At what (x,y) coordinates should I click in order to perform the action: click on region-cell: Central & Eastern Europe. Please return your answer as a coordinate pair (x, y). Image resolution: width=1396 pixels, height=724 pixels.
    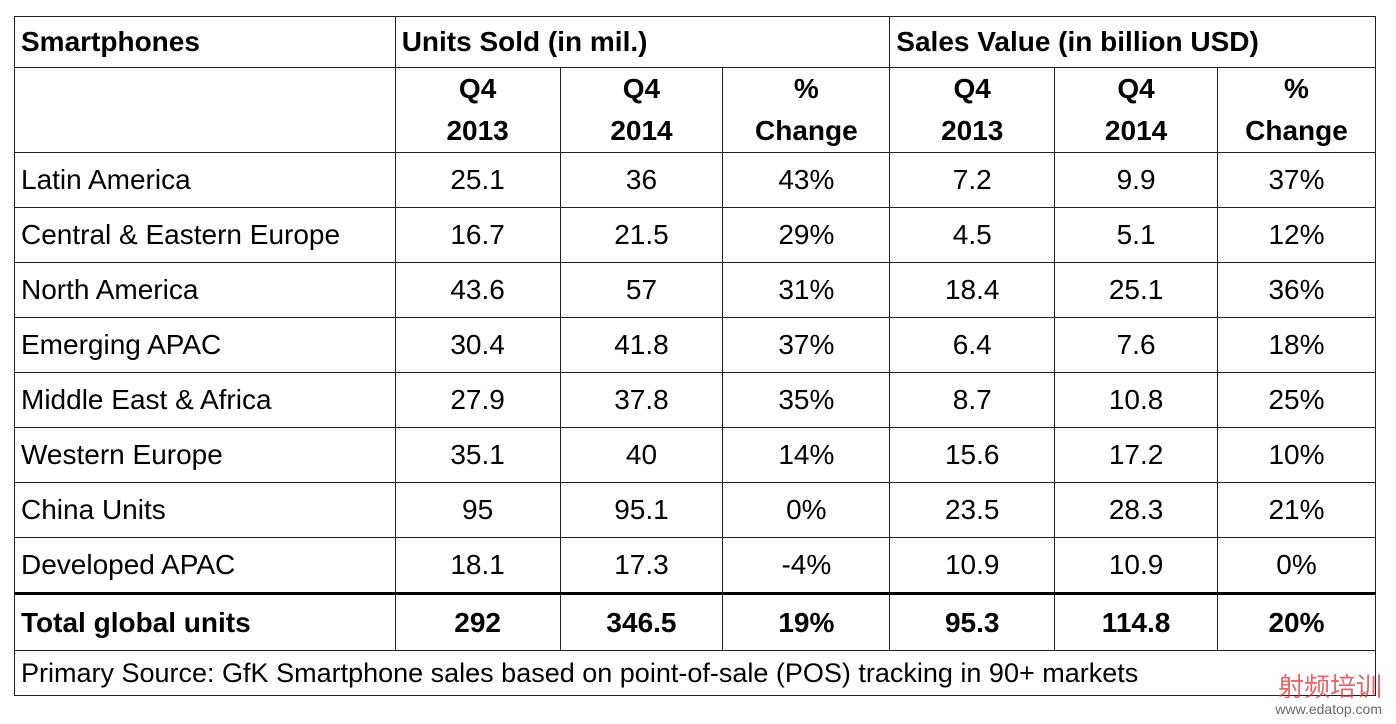
    Looking at the image, I should click on (205, 235).